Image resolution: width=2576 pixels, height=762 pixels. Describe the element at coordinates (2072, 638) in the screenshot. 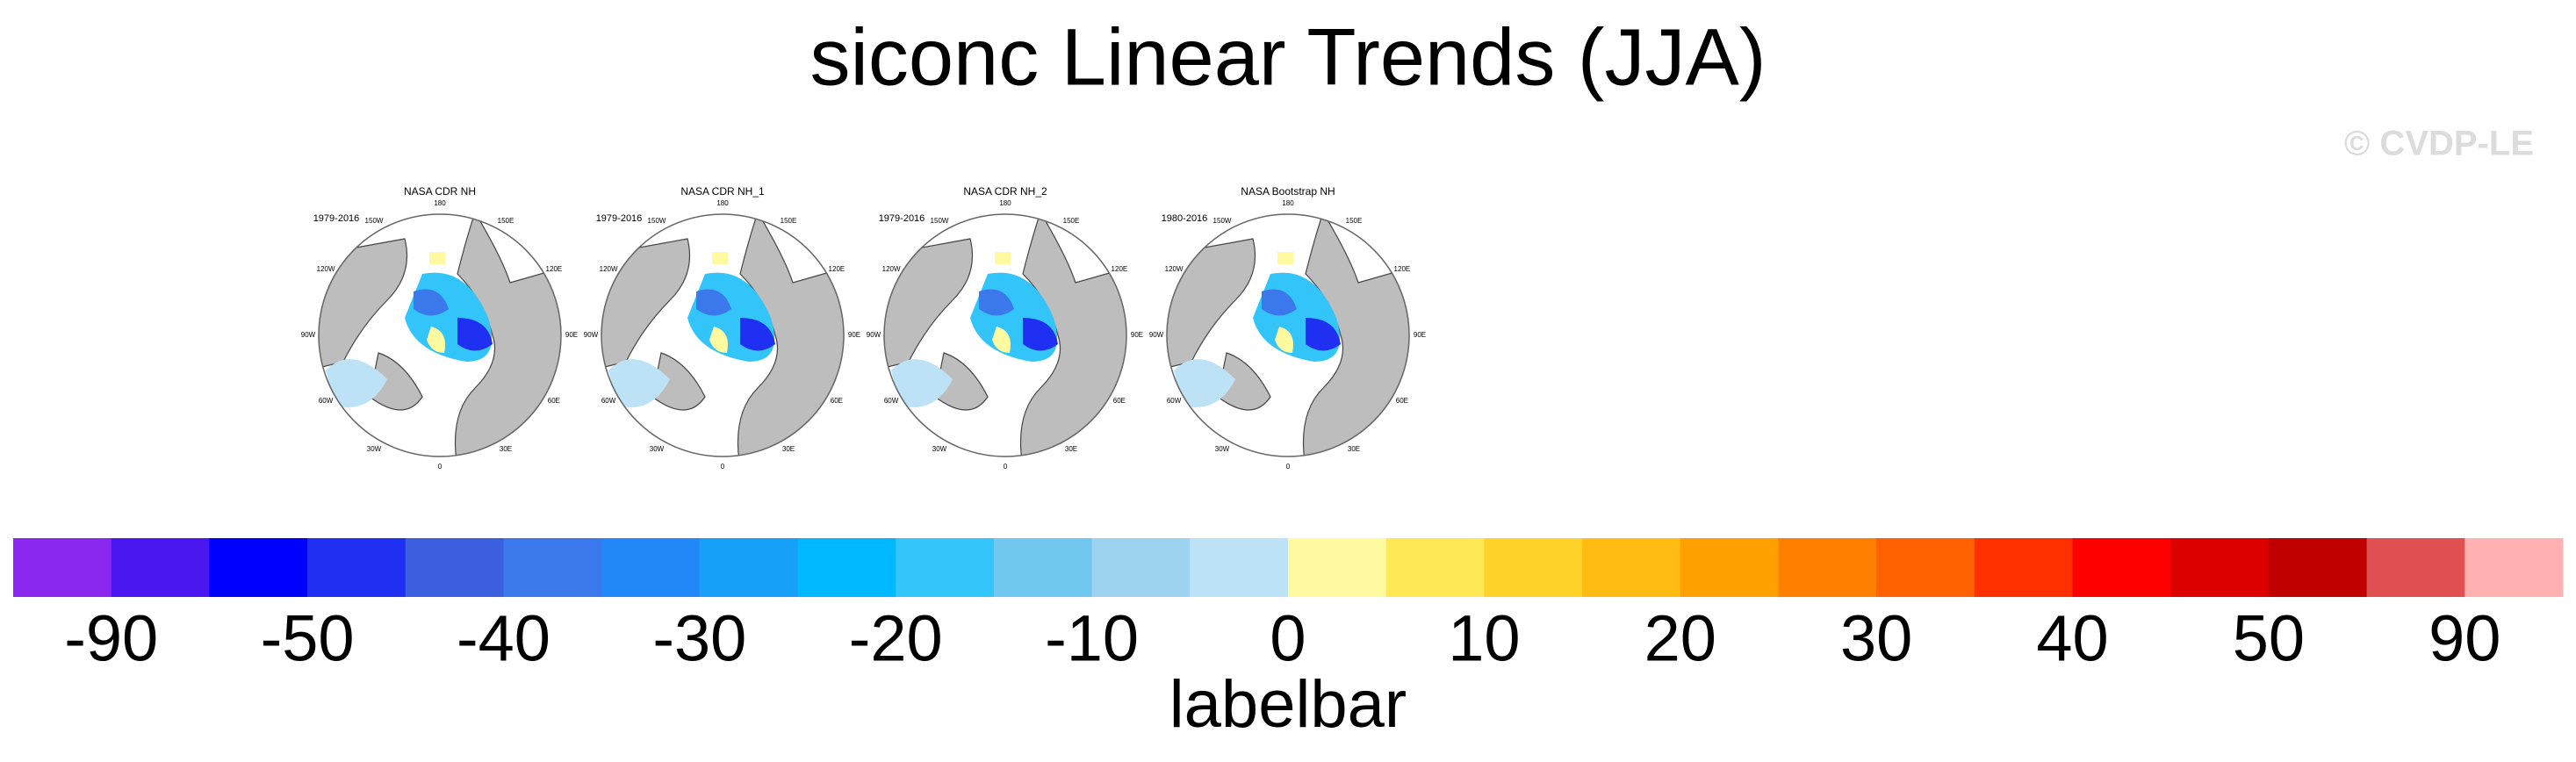

I see `colorbar-tick-label: 40` at that location.